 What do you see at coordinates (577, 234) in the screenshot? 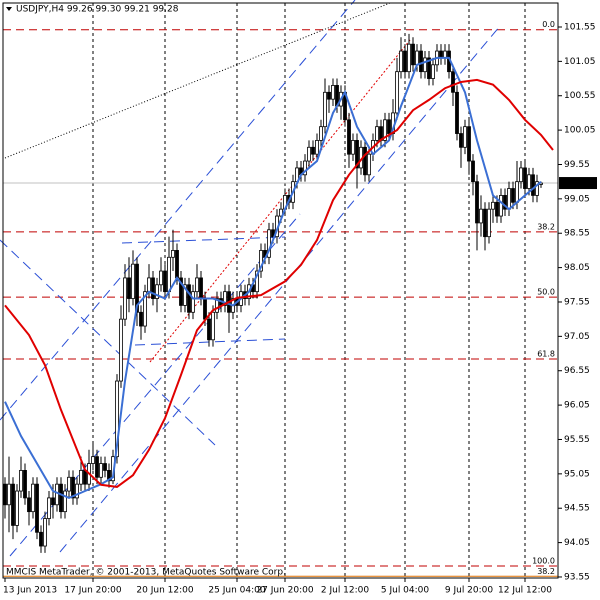
I see `y-tick-label: 98.55` at bounding box center [577, 234].